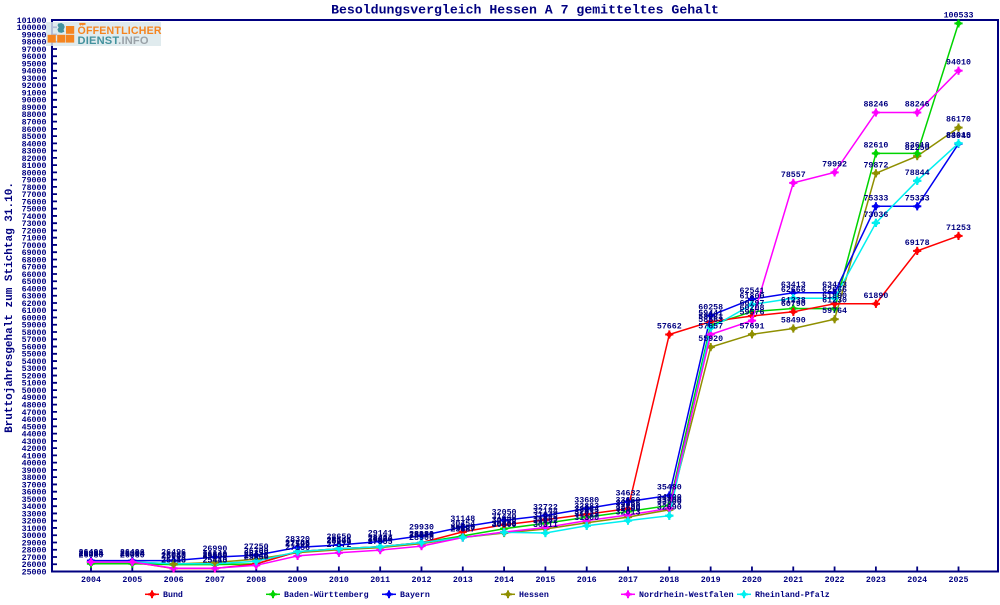 The height and width of the screenshot is (605, 1000). Describe the element at coordinates (120, 30) in the screenshot. I see `svg-text: ÖFFENTLICHER` at that location.